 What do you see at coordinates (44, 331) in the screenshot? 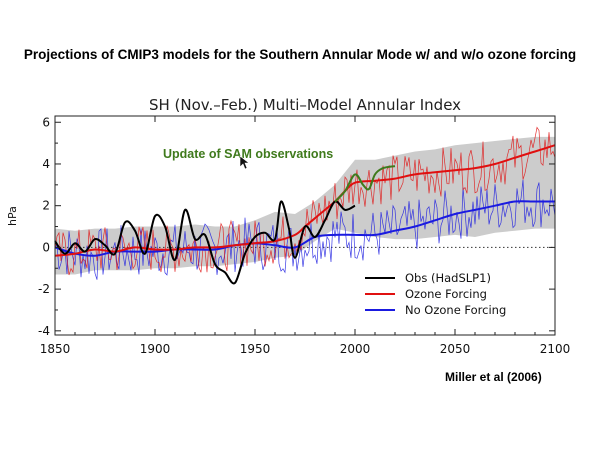
I see `y-tick-label: -4` at bounding box center [44, 331].